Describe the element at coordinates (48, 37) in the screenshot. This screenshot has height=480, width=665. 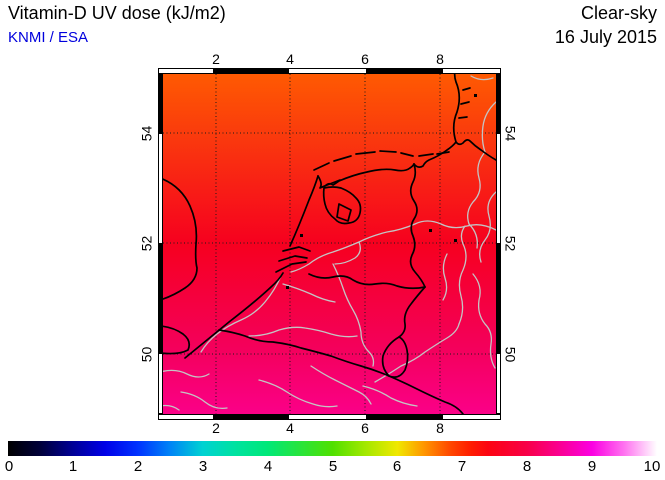
I see `source-credit: KNMI / ESA` at that location.